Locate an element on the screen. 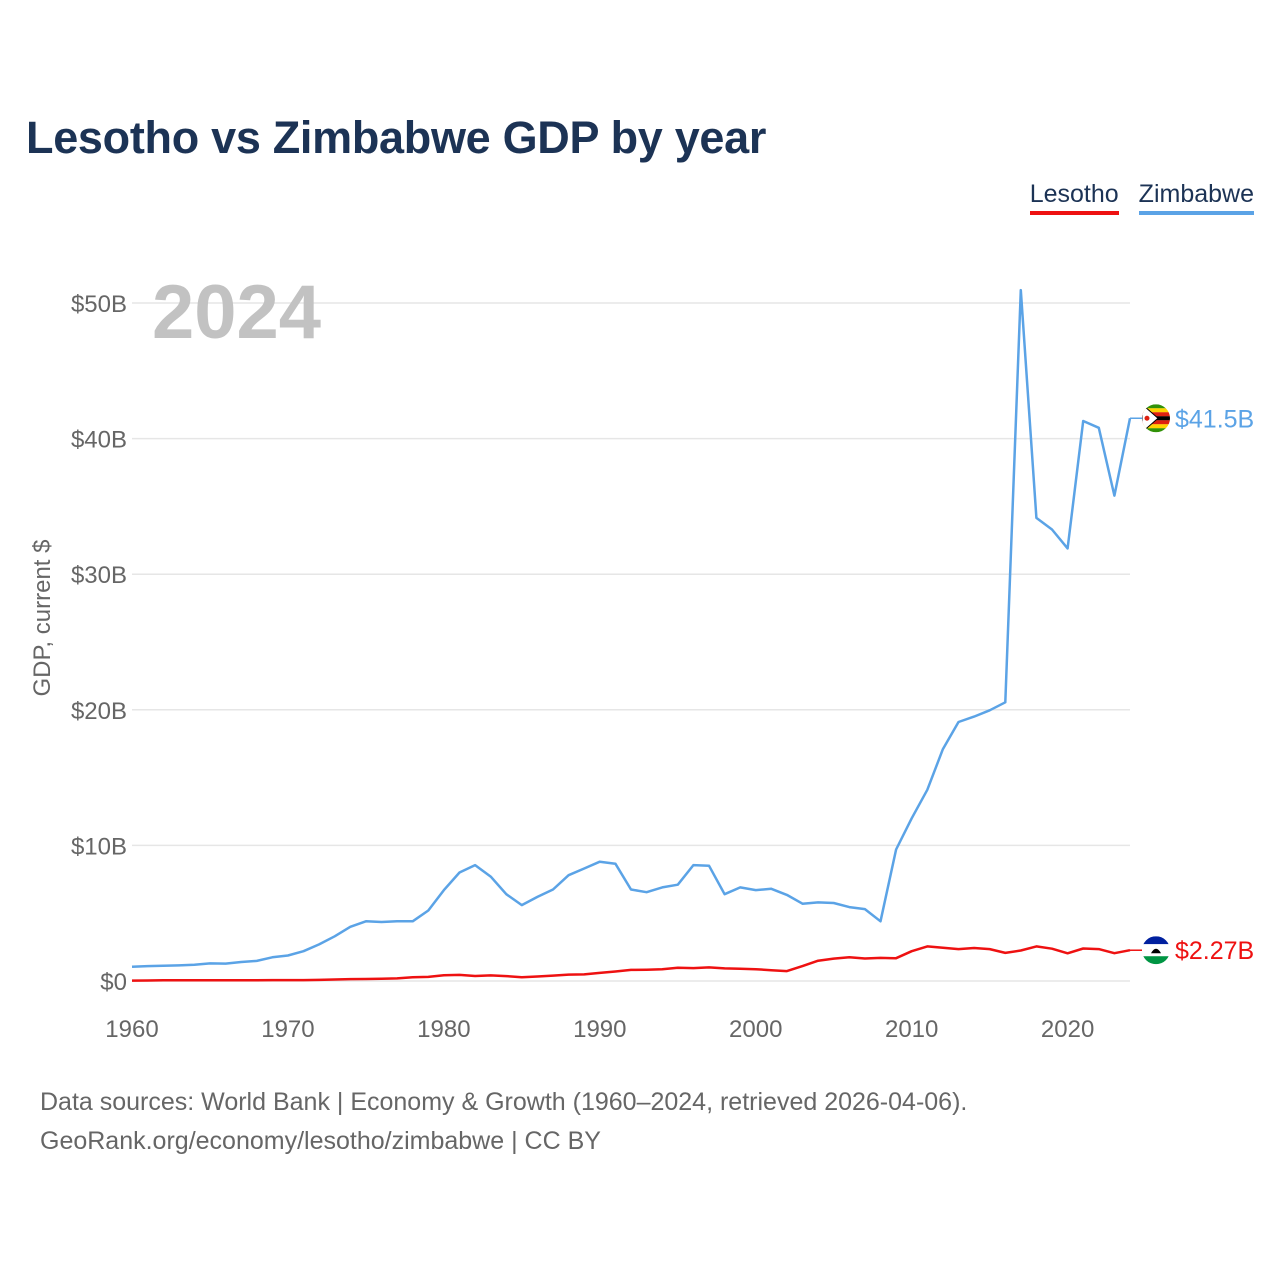 The width and height of the screenshot is (1280, 1280). chart-title: Lesotho vs Zimbabwe GDP by year is located at coordinates (396, 137).